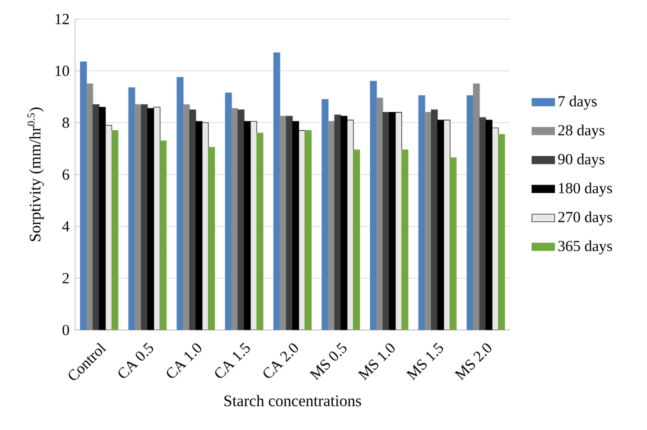 The image size is (647, 430). I want to click on x-tick-label: CA 1.5, so click(232, 360).